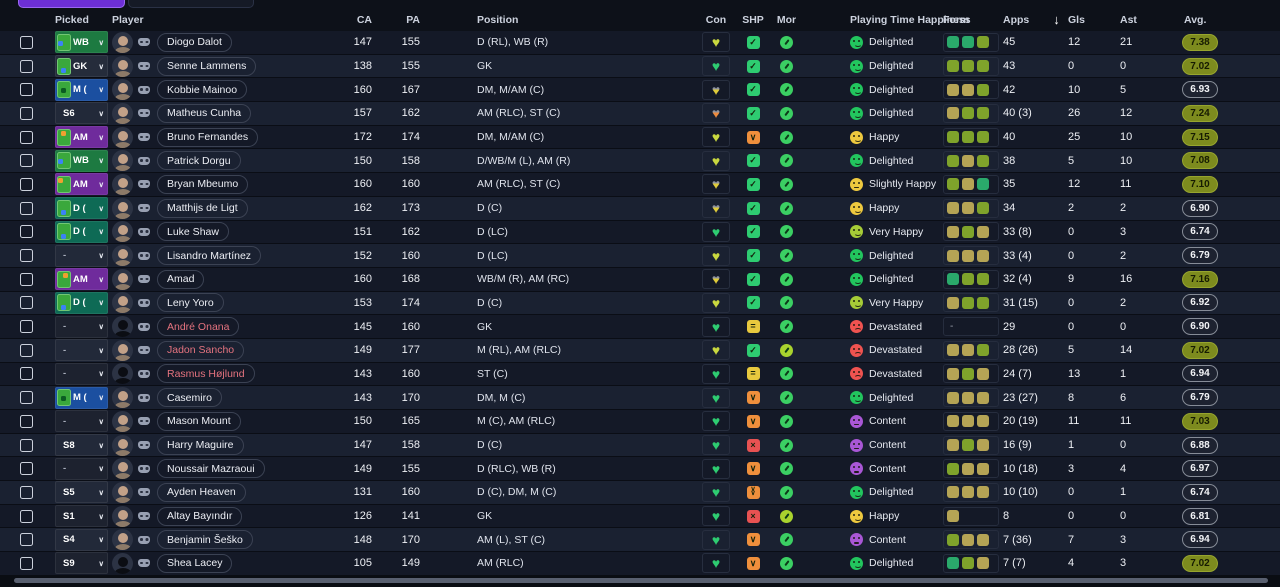  Describe the element at coordinates (971, 327) in the screenshot. I see `form-box: -` at that location.